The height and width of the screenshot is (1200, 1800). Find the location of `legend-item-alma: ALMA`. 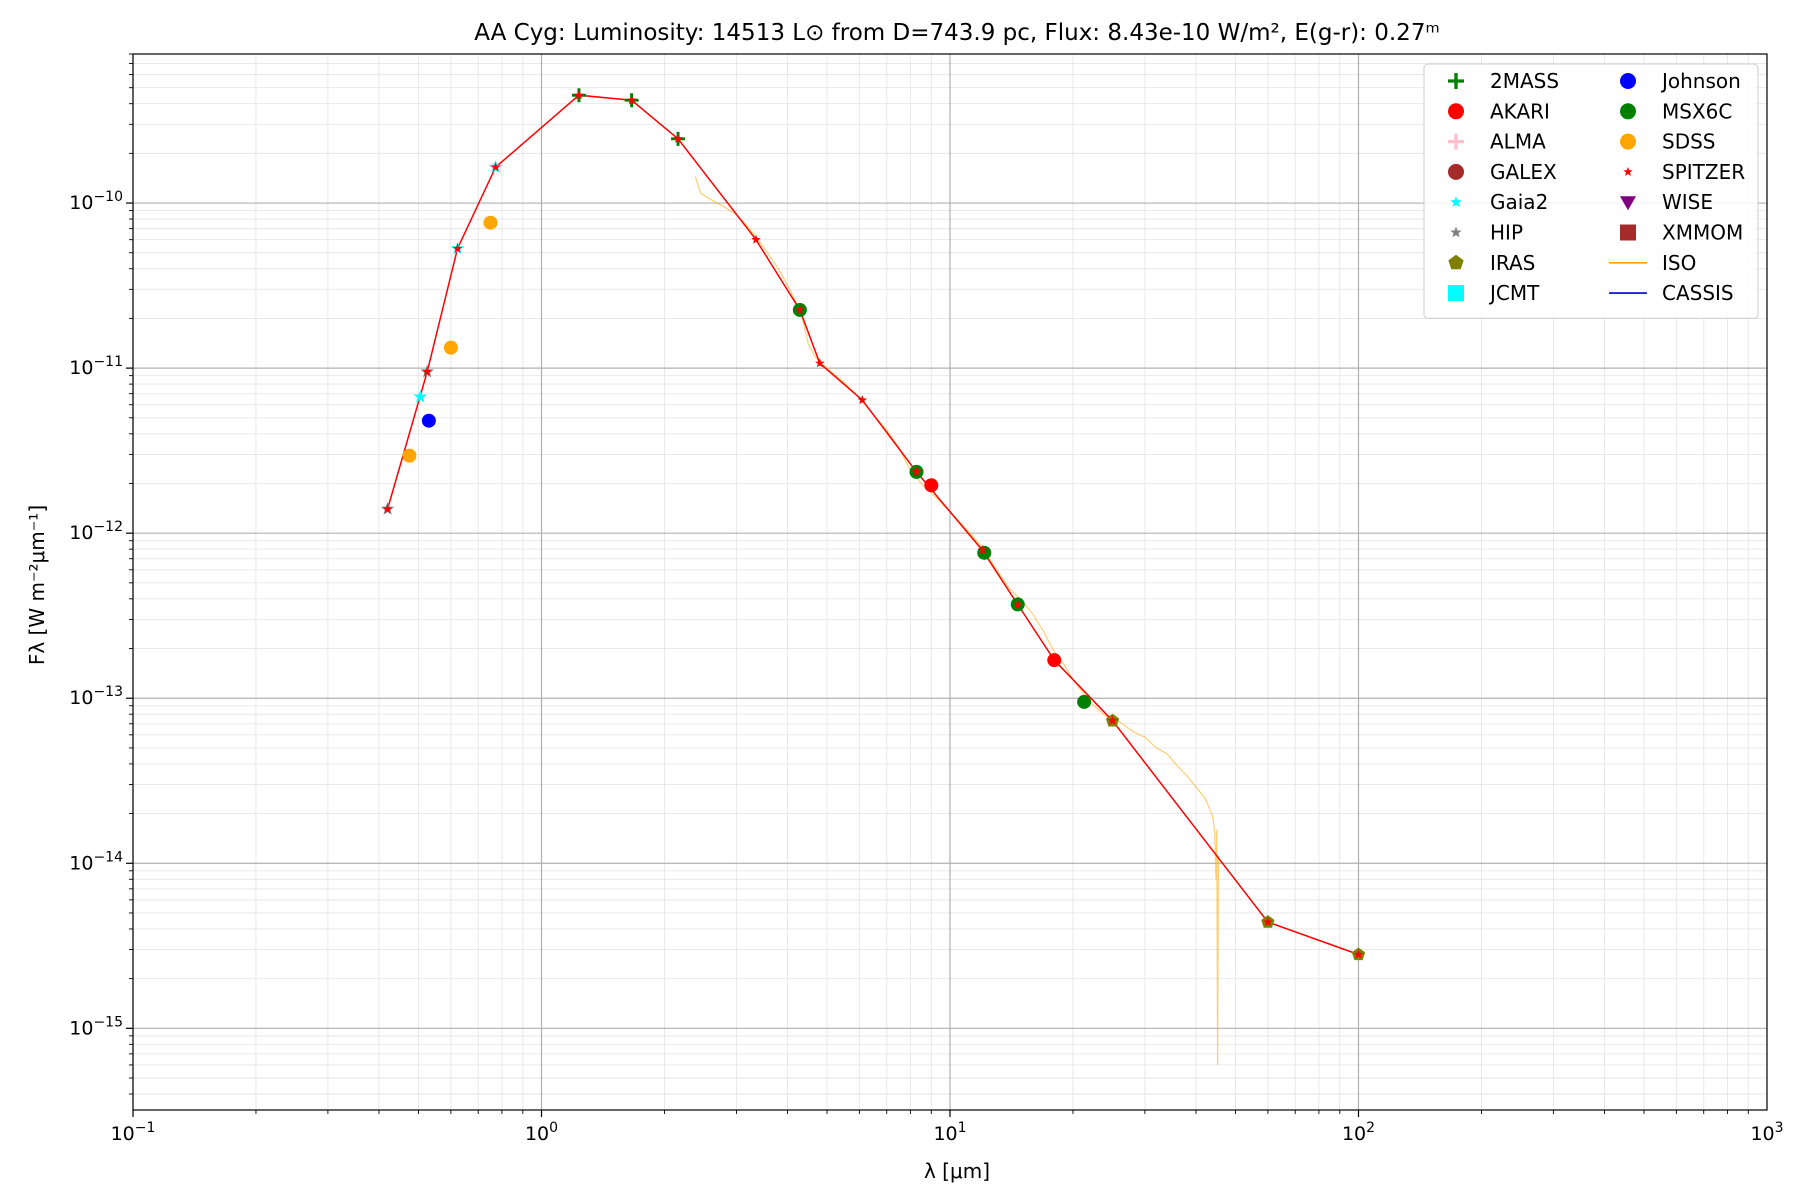

legend-item-alma: ALMA is located at coordinates (1497, 142).